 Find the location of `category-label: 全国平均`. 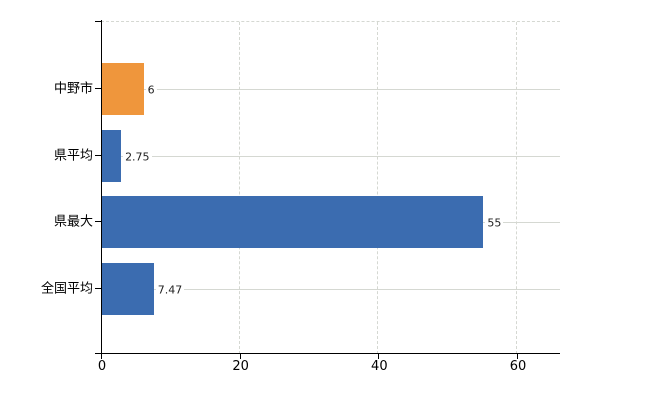

category-label: 全国平均 is located at coordinates (66, 289).